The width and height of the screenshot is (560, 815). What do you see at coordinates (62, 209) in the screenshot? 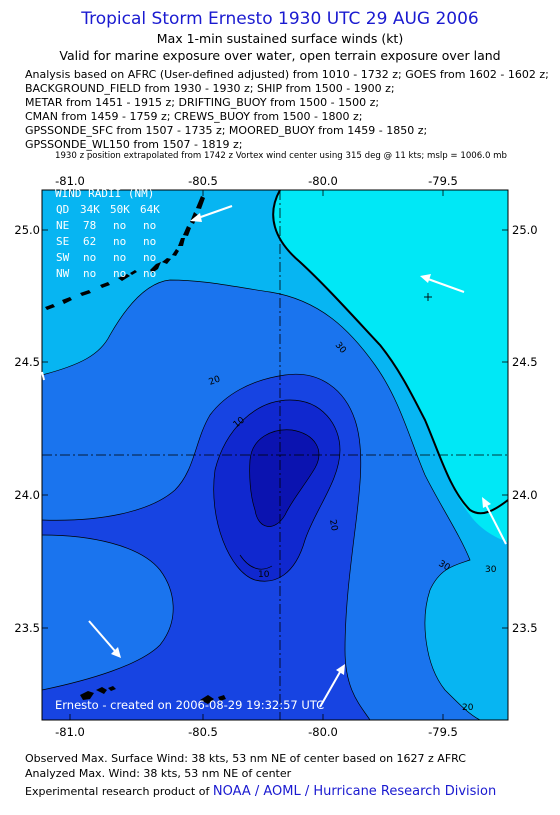
I see `wind-radii-col: QD` at bounding box center [62, 209].